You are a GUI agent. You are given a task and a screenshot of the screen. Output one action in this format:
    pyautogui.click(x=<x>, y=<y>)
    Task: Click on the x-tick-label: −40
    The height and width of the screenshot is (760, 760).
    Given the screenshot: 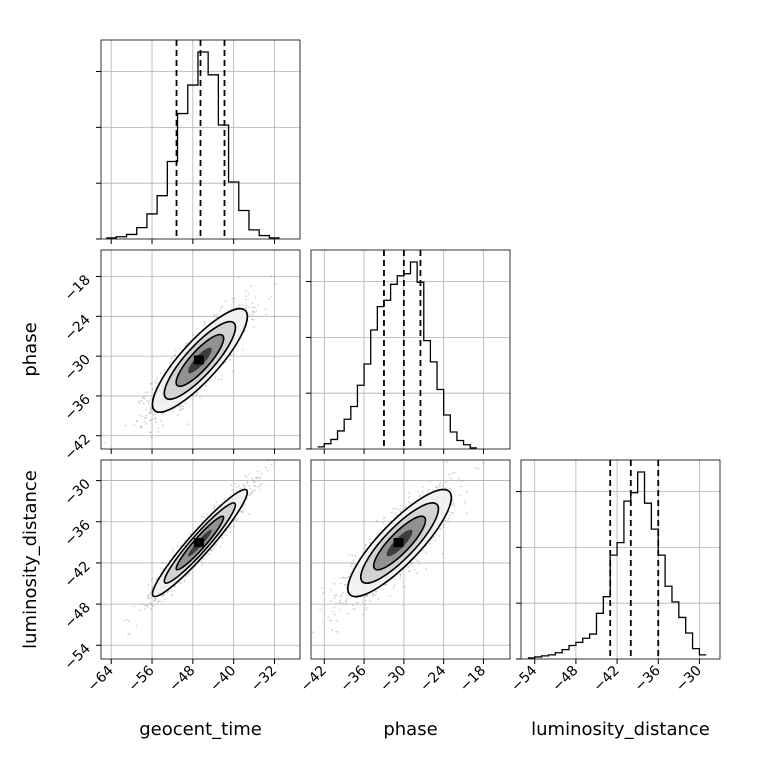 What is the action you would take?
    pyautogui.click(x=223, y=679)
    